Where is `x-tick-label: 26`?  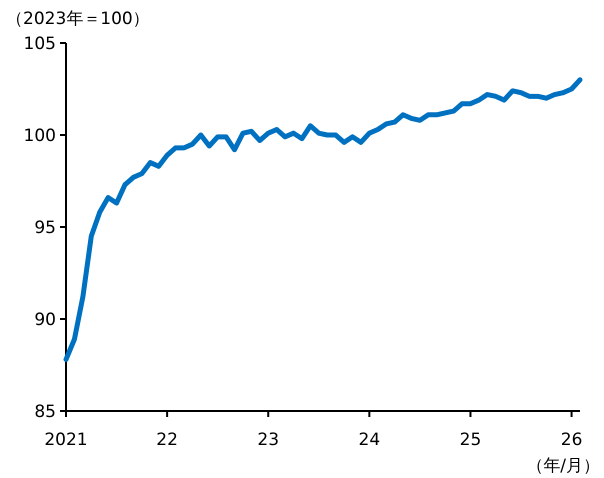
x-tick-label: 26 is located at coordinates (571, 440).